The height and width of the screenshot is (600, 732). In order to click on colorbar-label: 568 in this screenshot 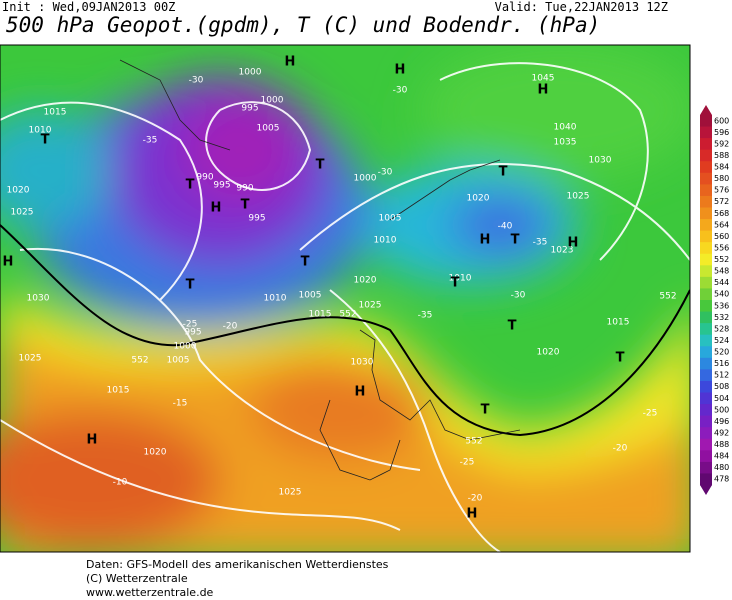, I will do `click(721, 213)`.